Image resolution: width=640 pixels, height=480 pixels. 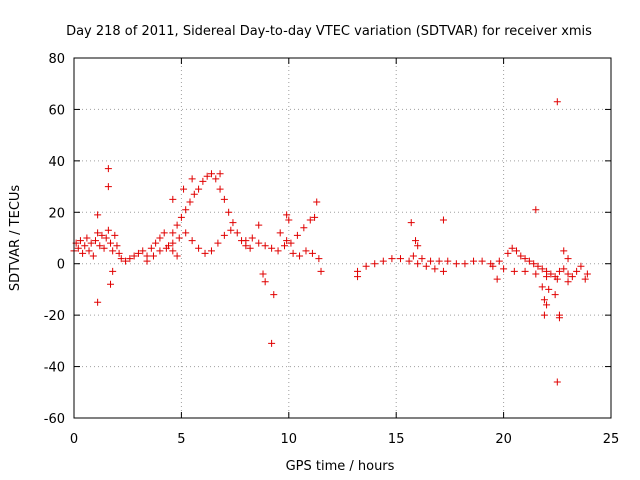 I want to click on x-tick-label: 15, so click(x=396, y=439).